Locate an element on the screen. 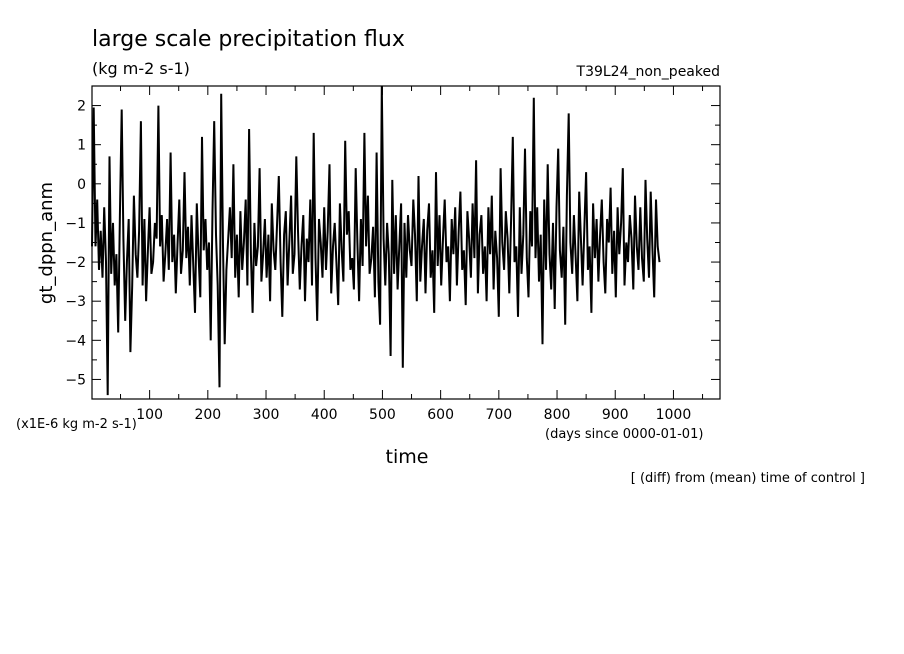  x-tick-label: 100 is located at coordinates (149, 415).